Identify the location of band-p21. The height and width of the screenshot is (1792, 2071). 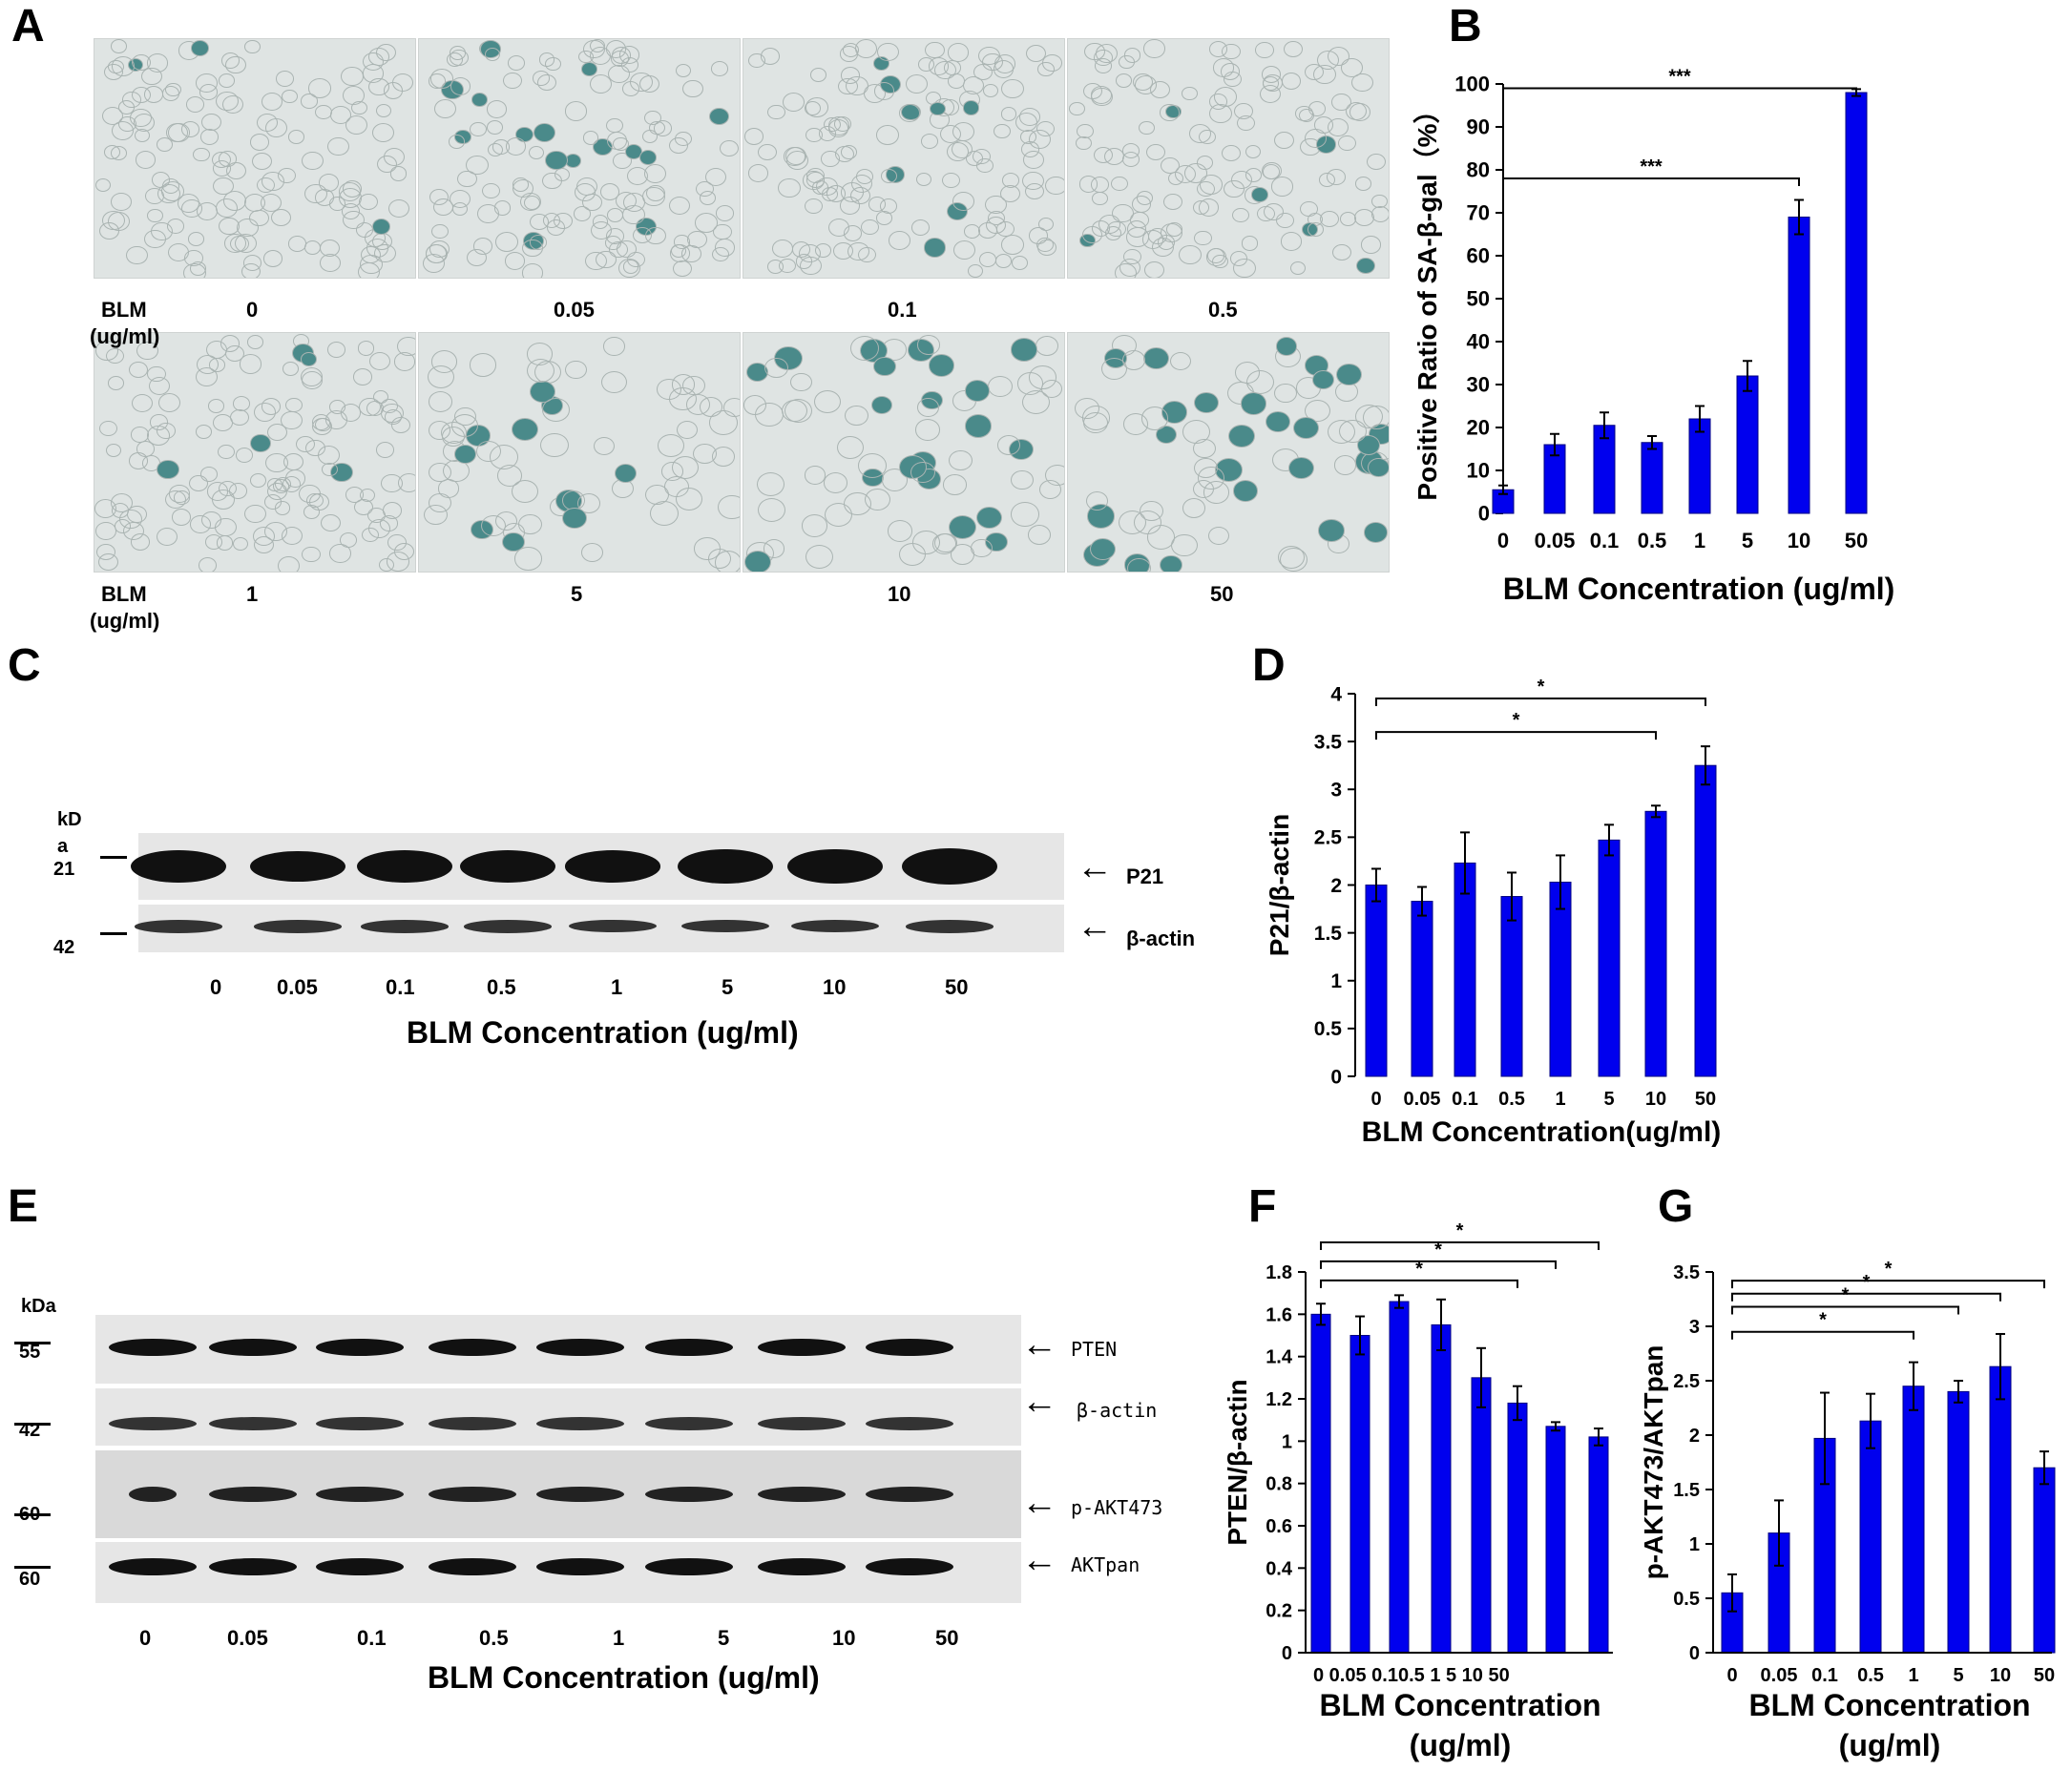
(835, 866).